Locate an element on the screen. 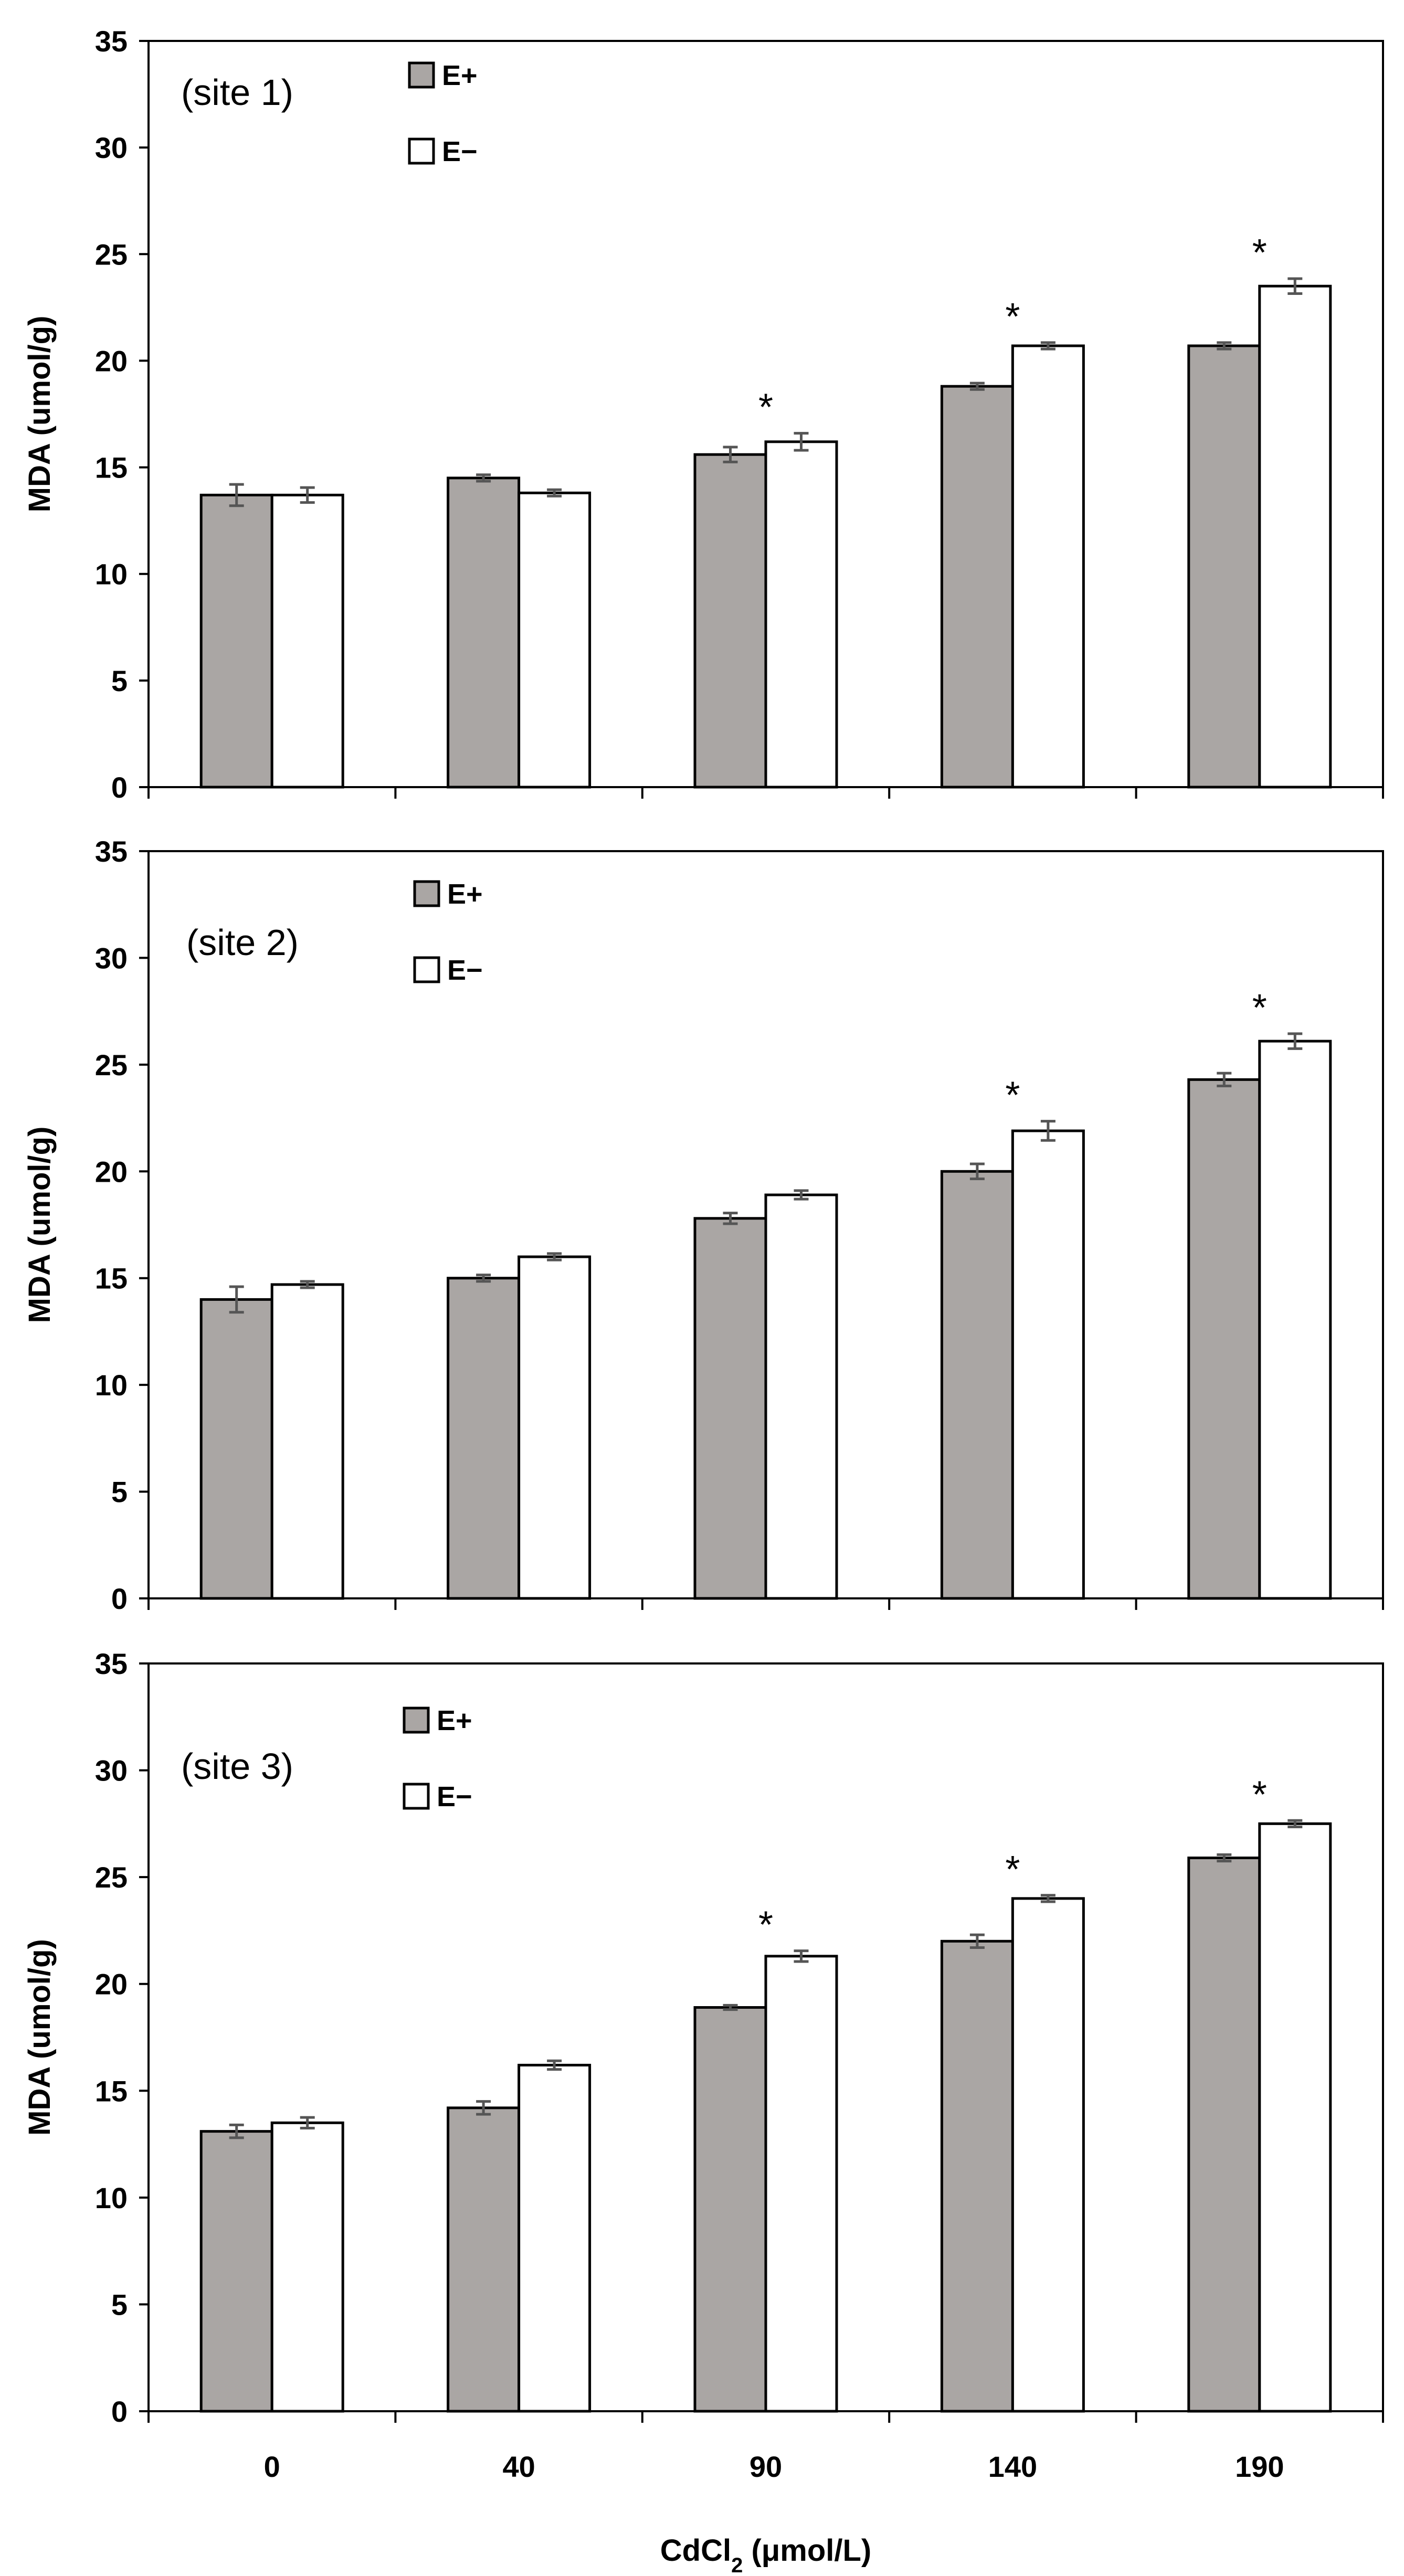  panel-3-y-tick-label: 15 is located at coordinates (111, 2090).